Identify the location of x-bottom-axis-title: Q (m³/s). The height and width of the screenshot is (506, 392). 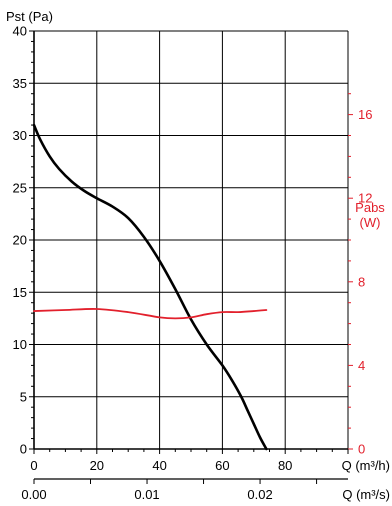
(366, 494).